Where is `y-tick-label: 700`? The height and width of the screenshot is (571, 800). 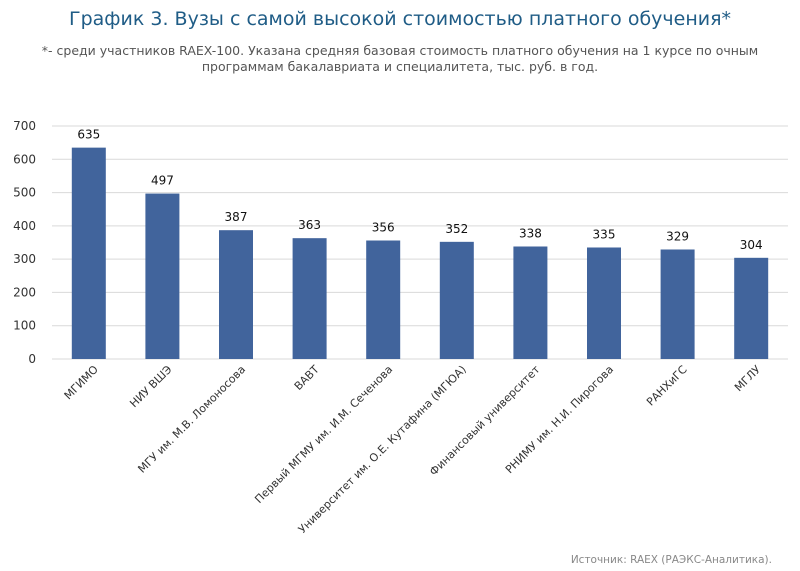 y-tick-label: 700 is located at coordinates (24, 126).